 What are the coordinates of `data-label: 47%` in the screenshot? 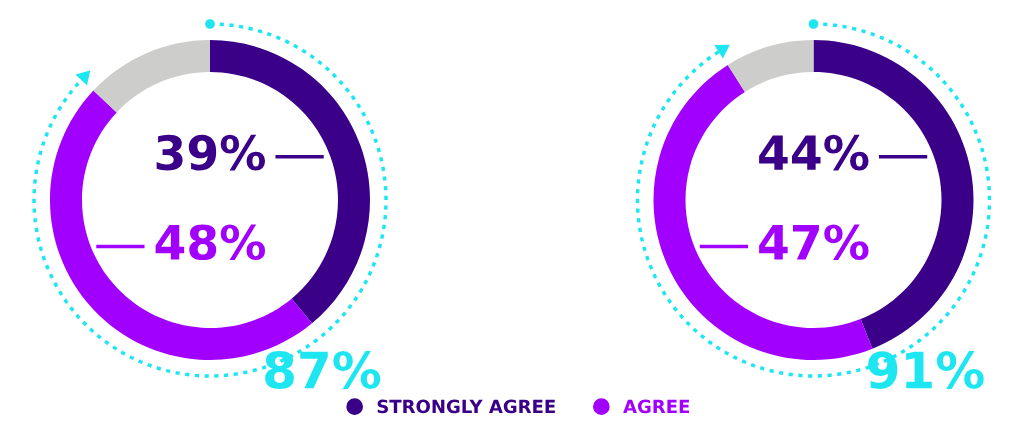 It's located at (814, 242).